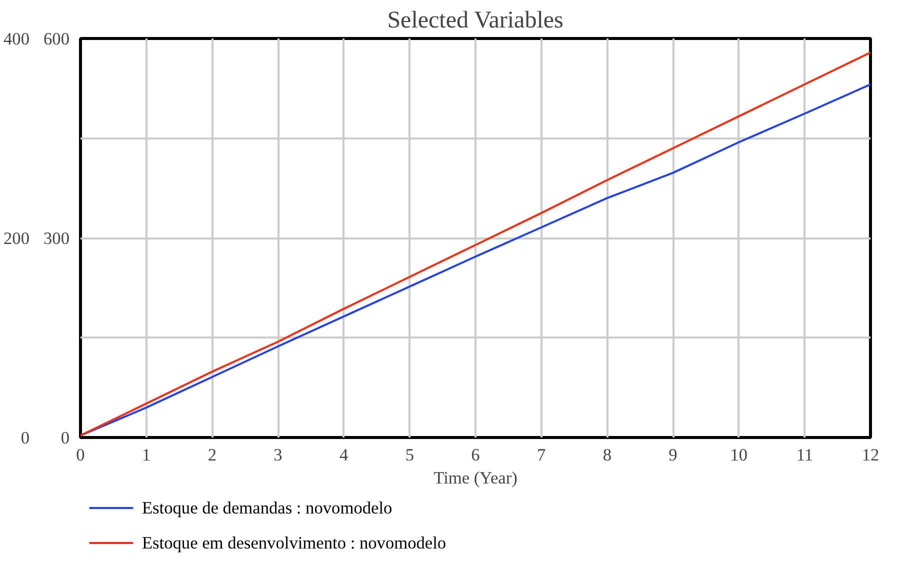  What do you see at coordinates (17, 39) in the screenshot?
I see `y2-tick-label: 400` at bounding box center [17, 39].